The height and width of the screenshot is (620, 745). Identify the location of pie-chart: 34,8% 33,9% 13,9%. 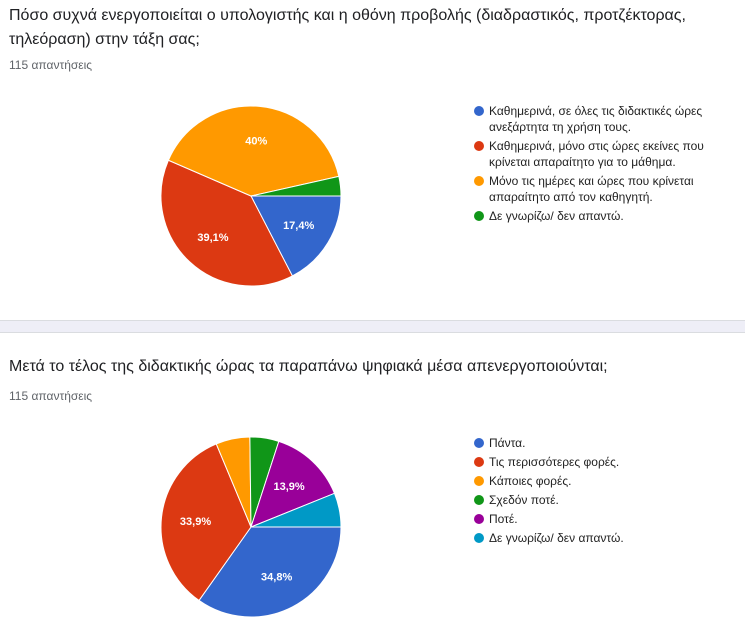
(251, 527).